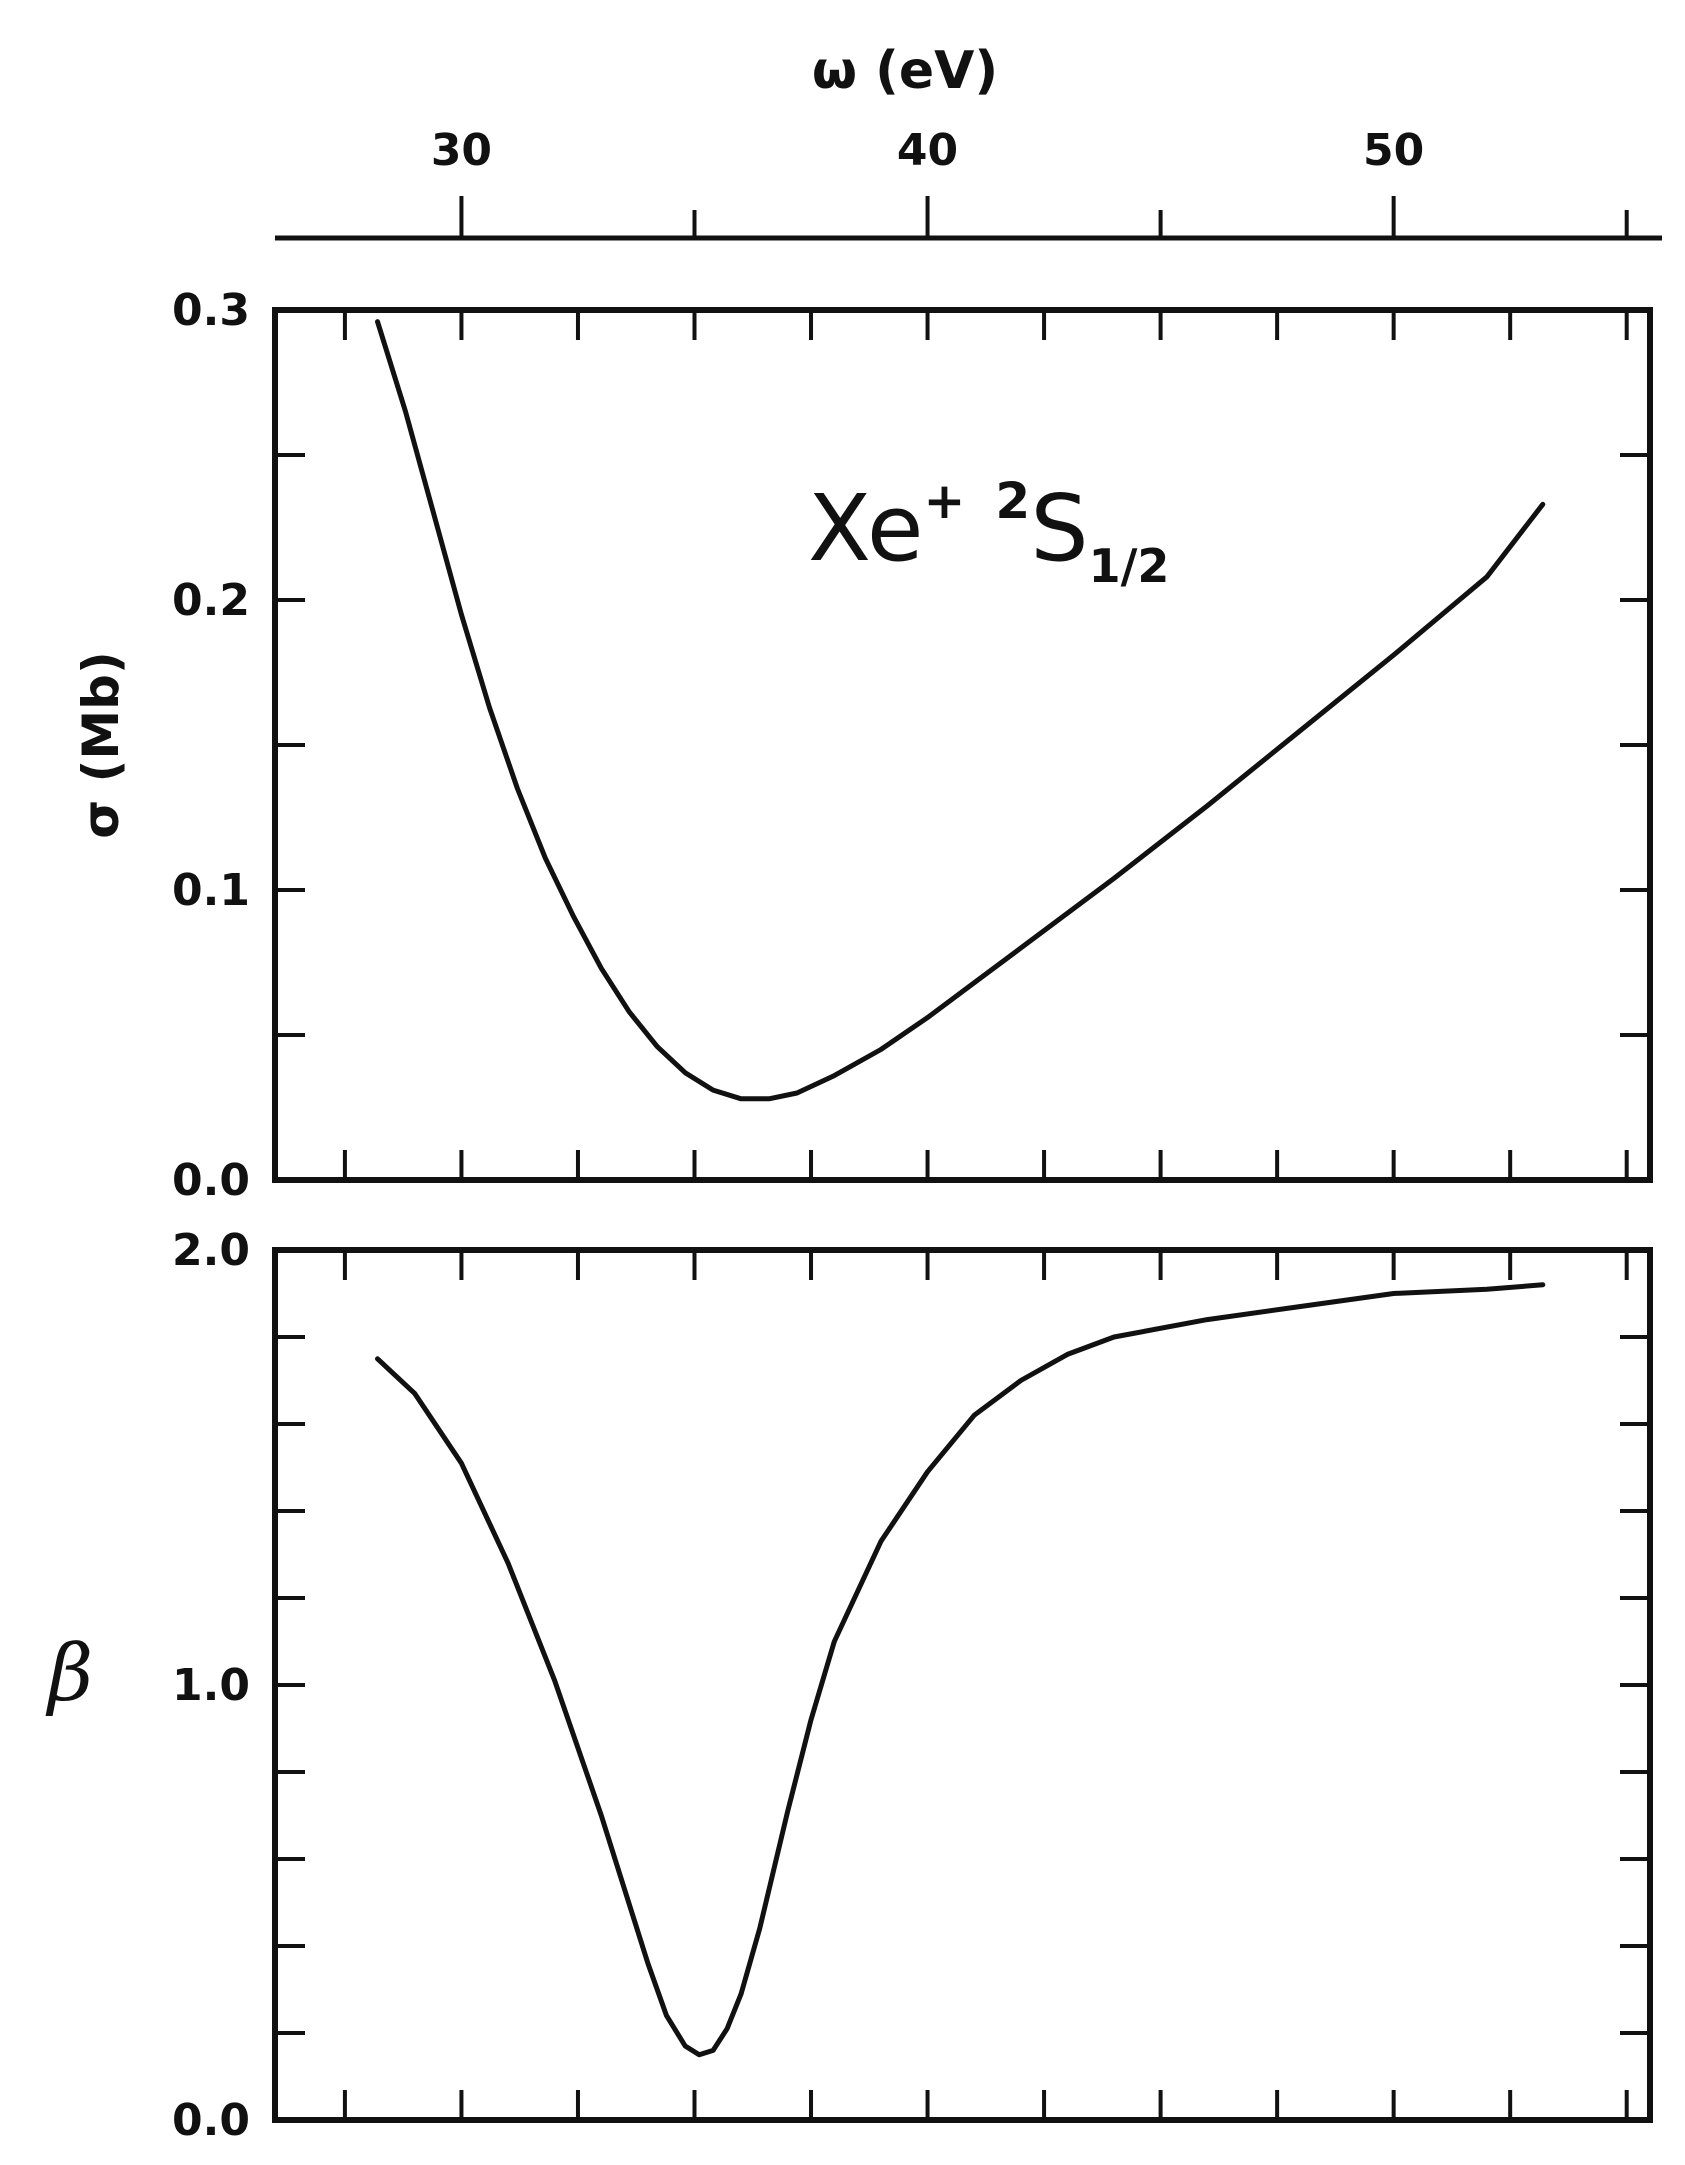 Image resolution: width=1685 pixels, height=2165 pixels. Describe the element at coordinates (905, 71) in the screenshot. I see `x-axis-title: ω (eV)` at that location.